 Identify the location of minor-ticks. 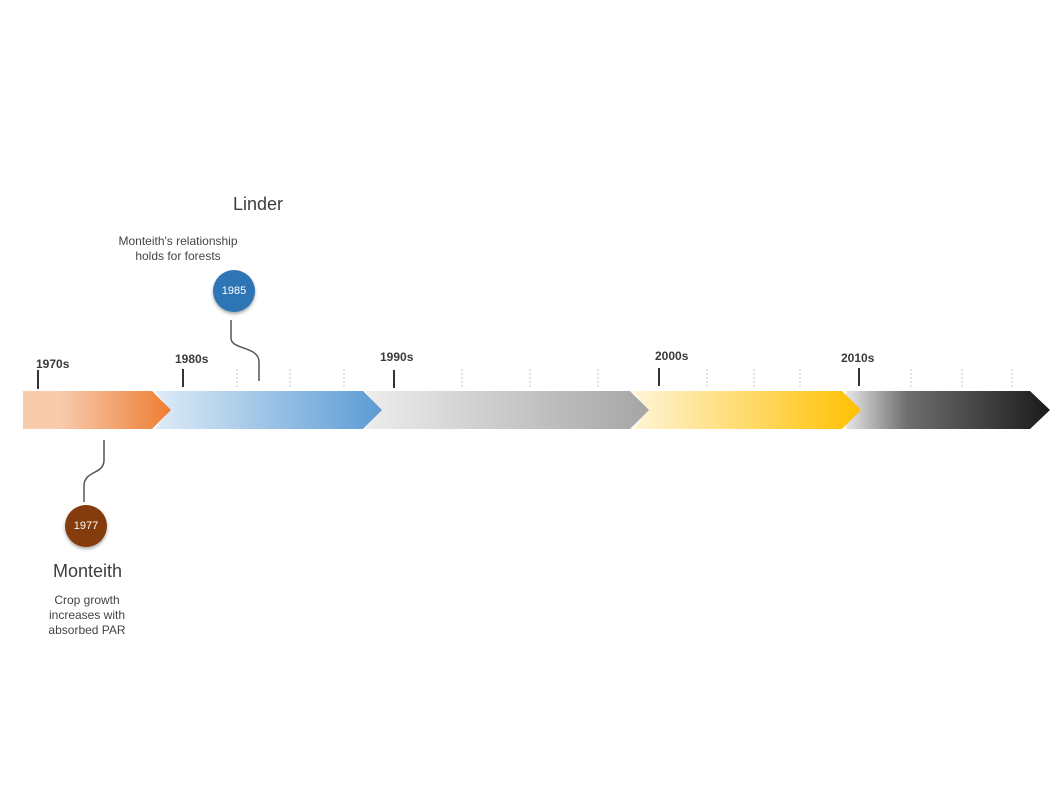
(624, 378).